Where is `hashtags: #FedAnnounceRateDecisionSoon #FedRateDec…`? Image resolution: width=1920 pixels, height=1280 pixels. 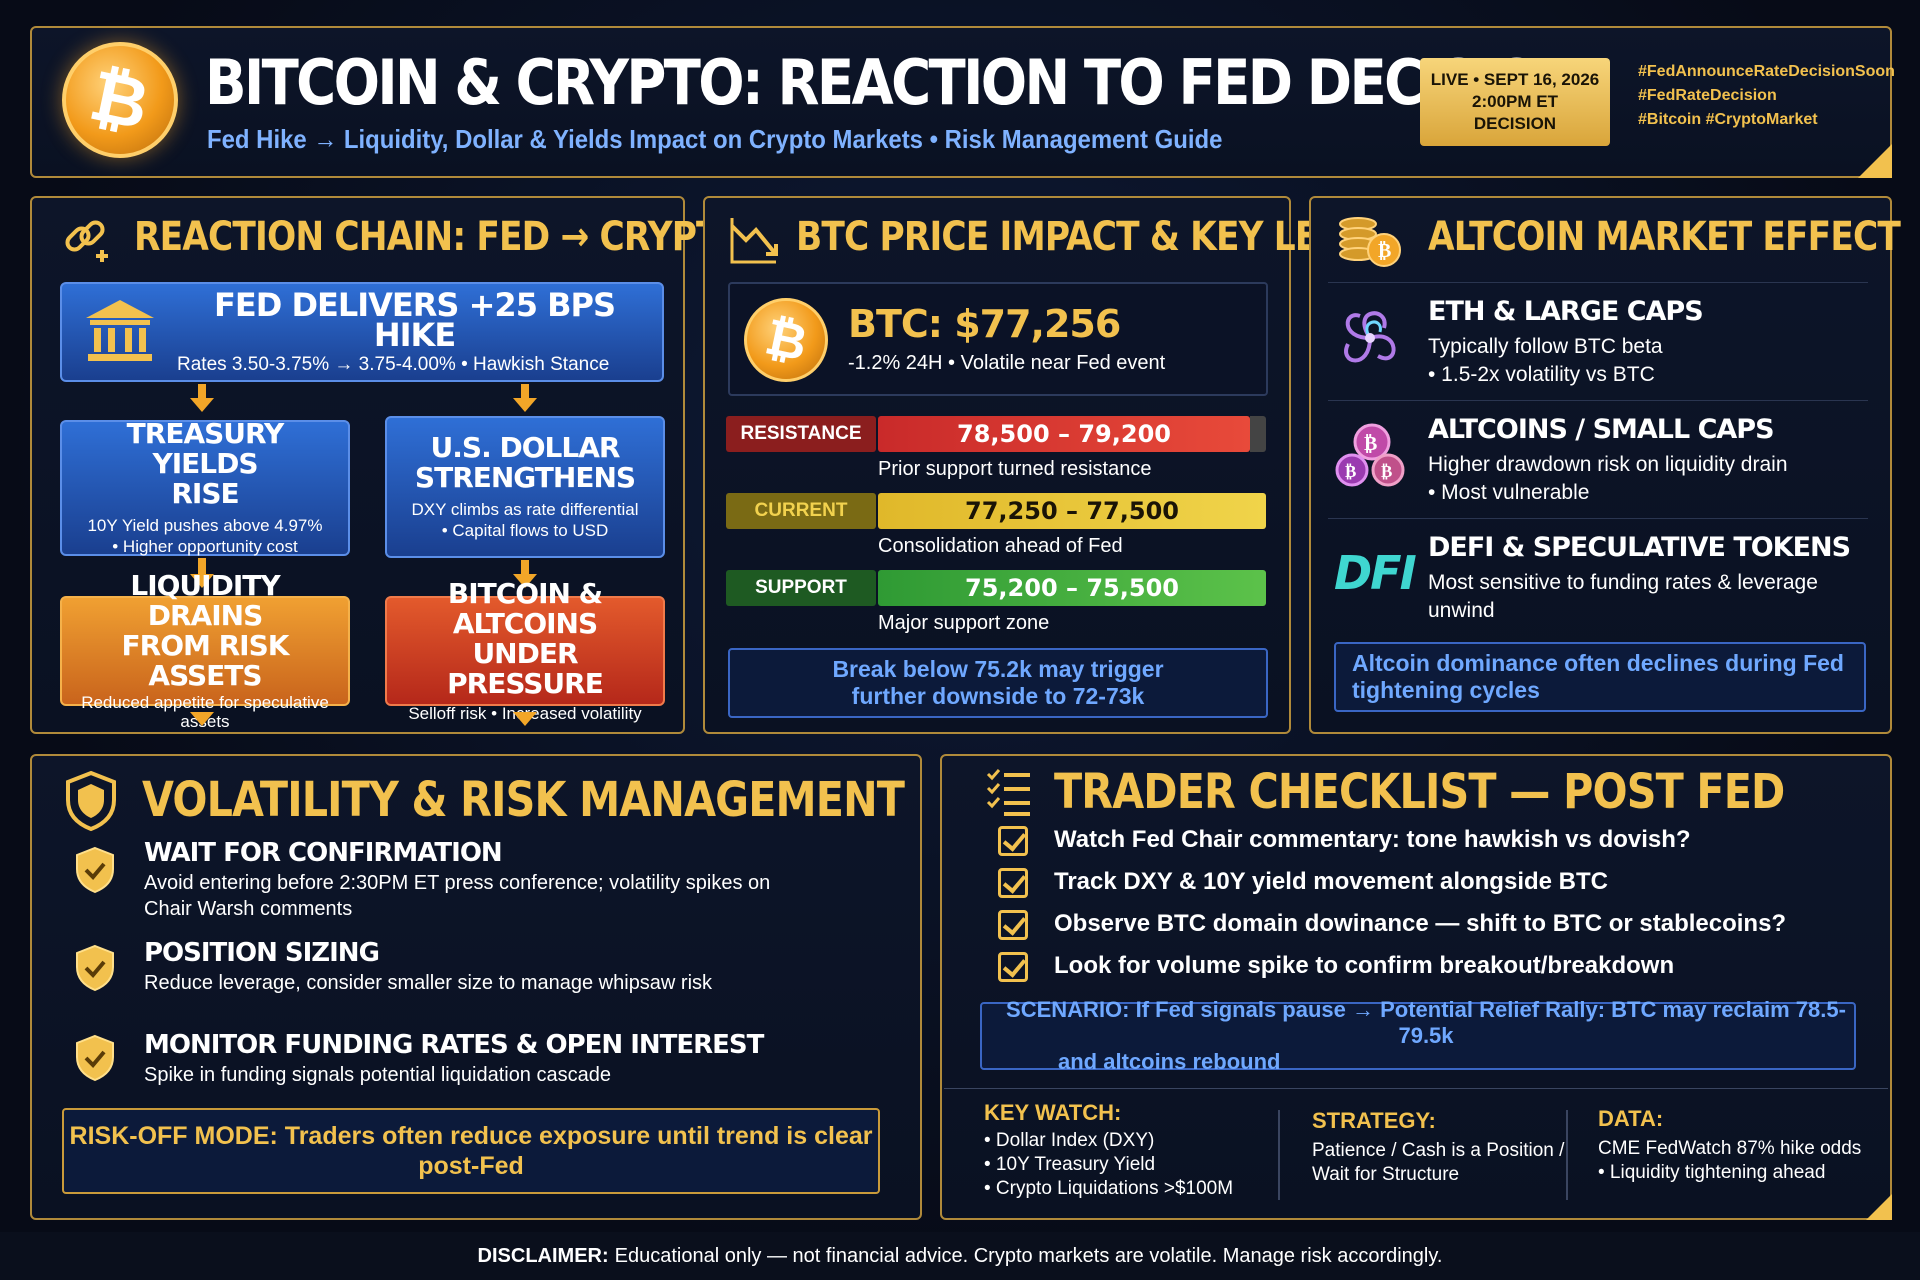 hashtags: #FedAnnounceRateDecisionSoon #FedRateDec… is located at coordinates (1766, 96).